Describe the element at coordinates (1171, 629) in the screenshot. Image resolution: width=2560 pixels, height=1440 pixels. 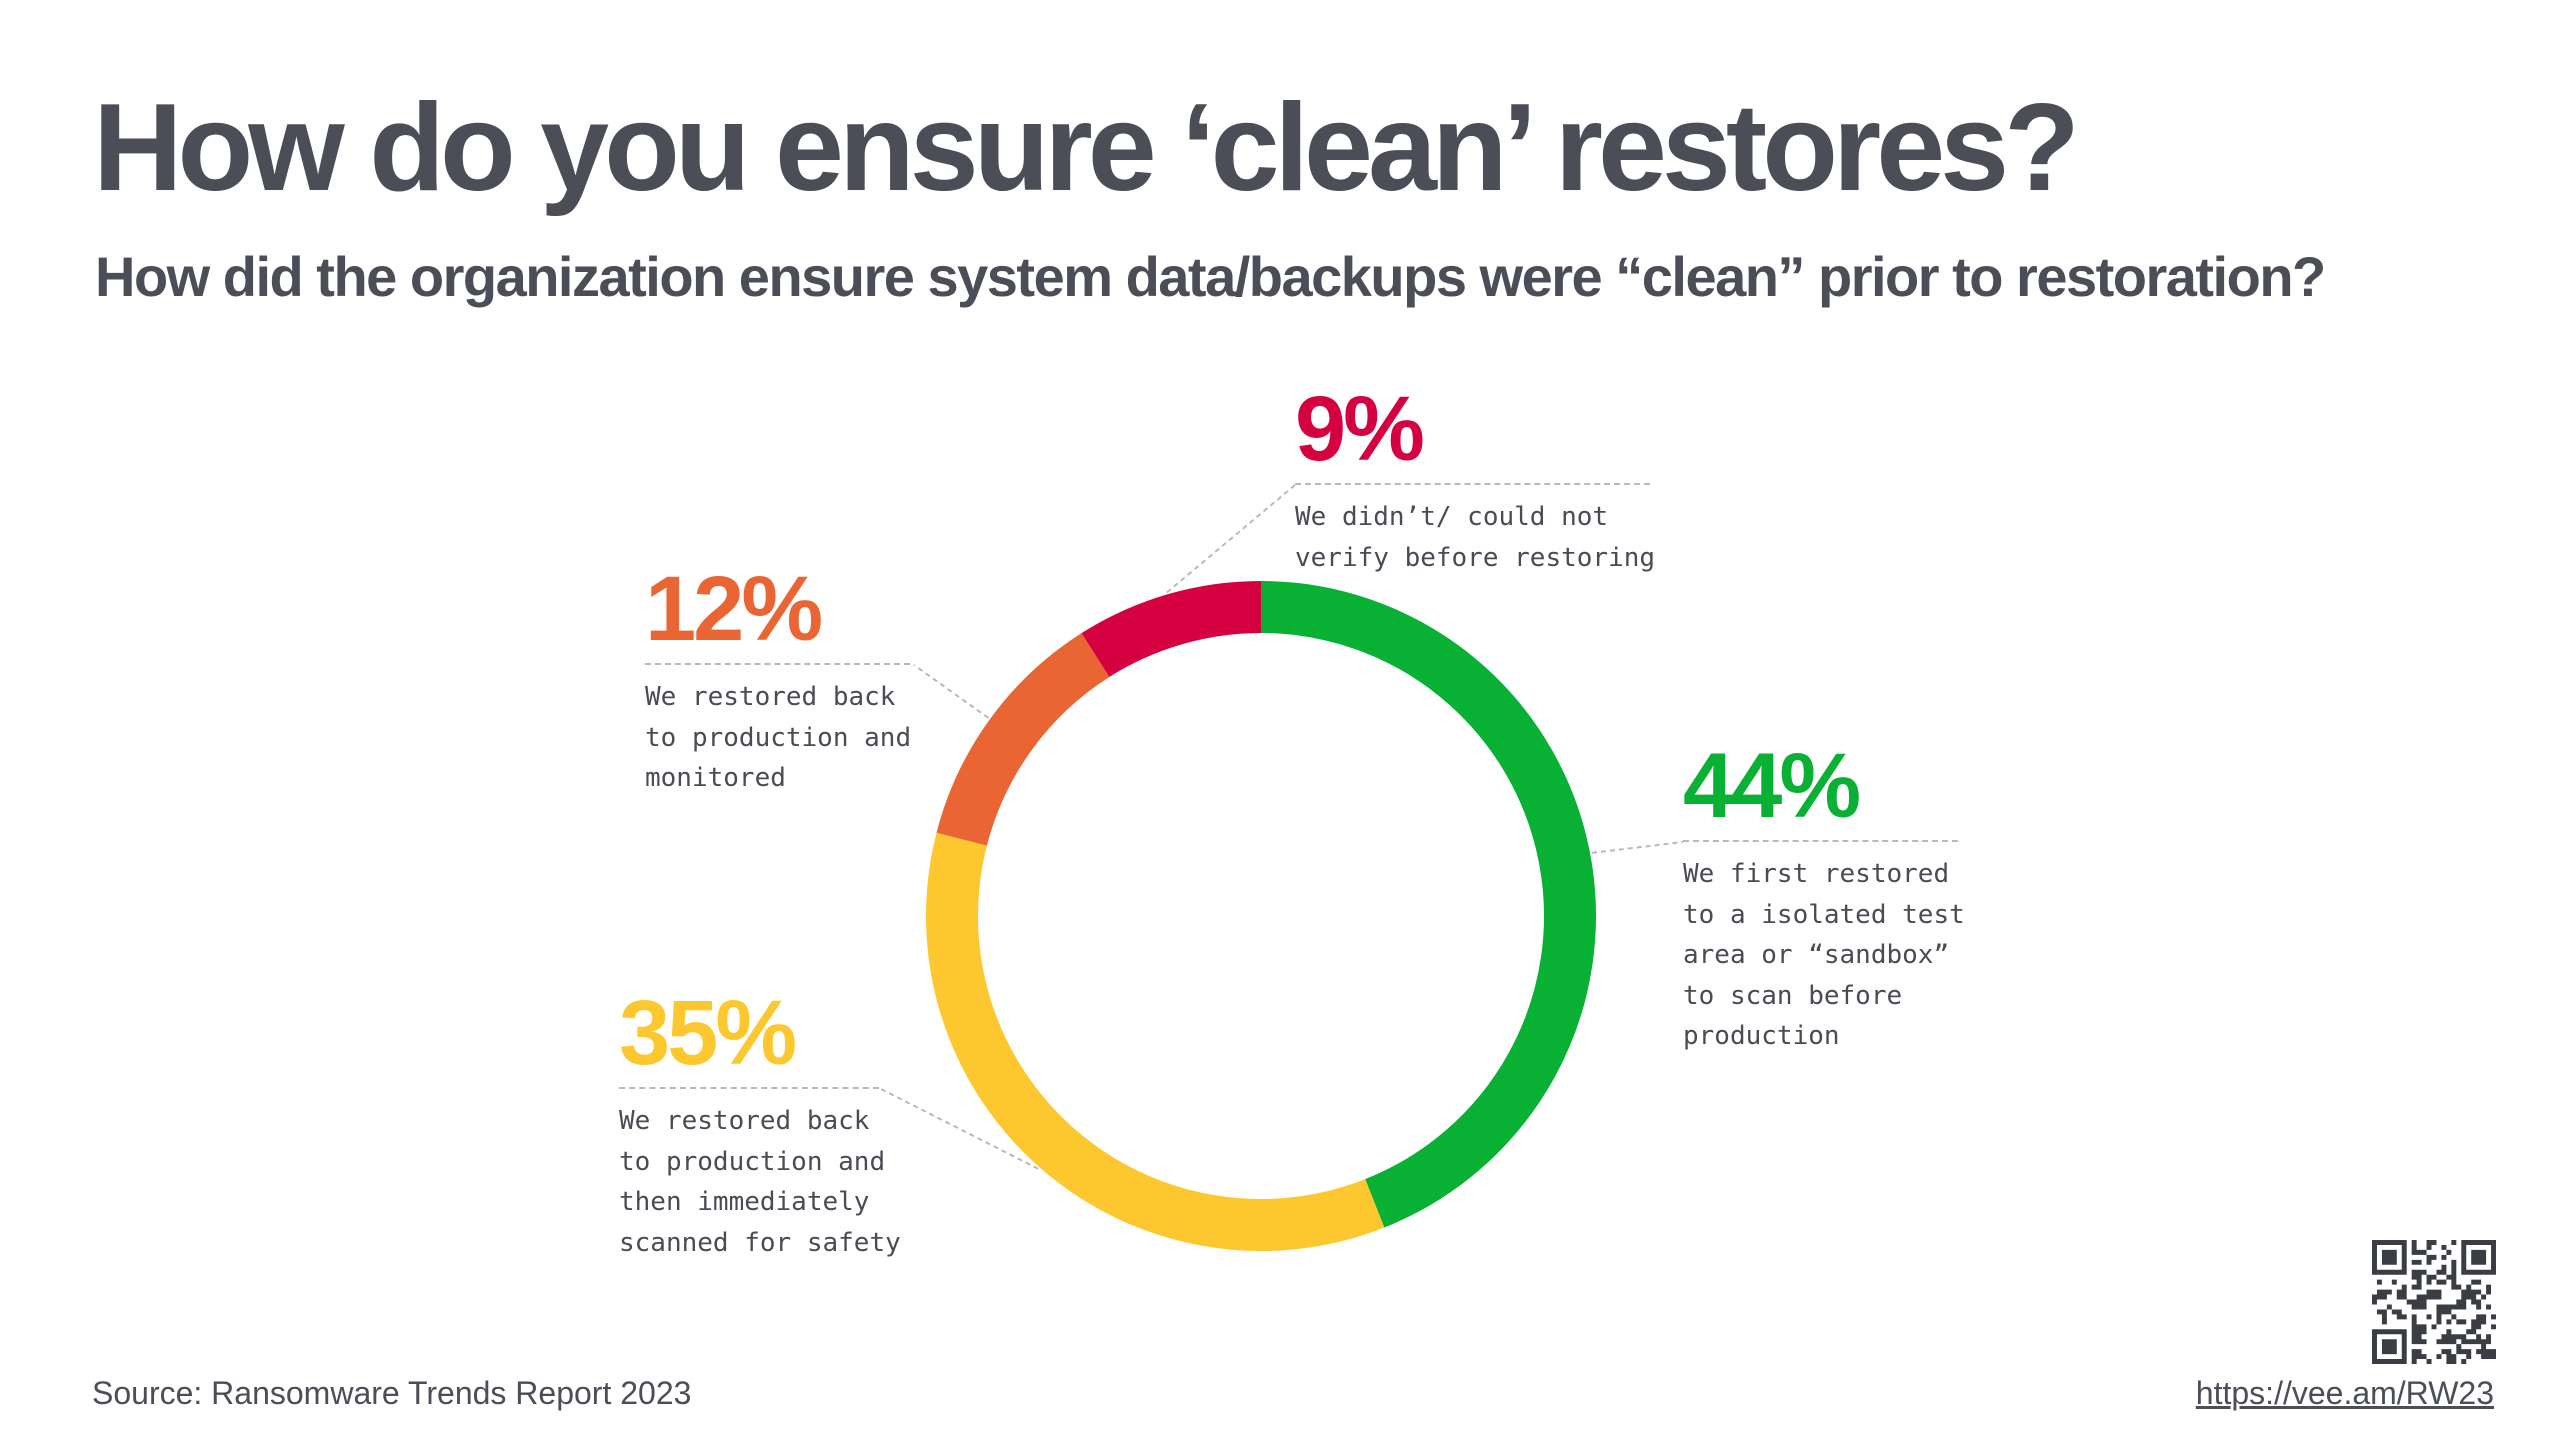
I see `slice-unverified` at that location.